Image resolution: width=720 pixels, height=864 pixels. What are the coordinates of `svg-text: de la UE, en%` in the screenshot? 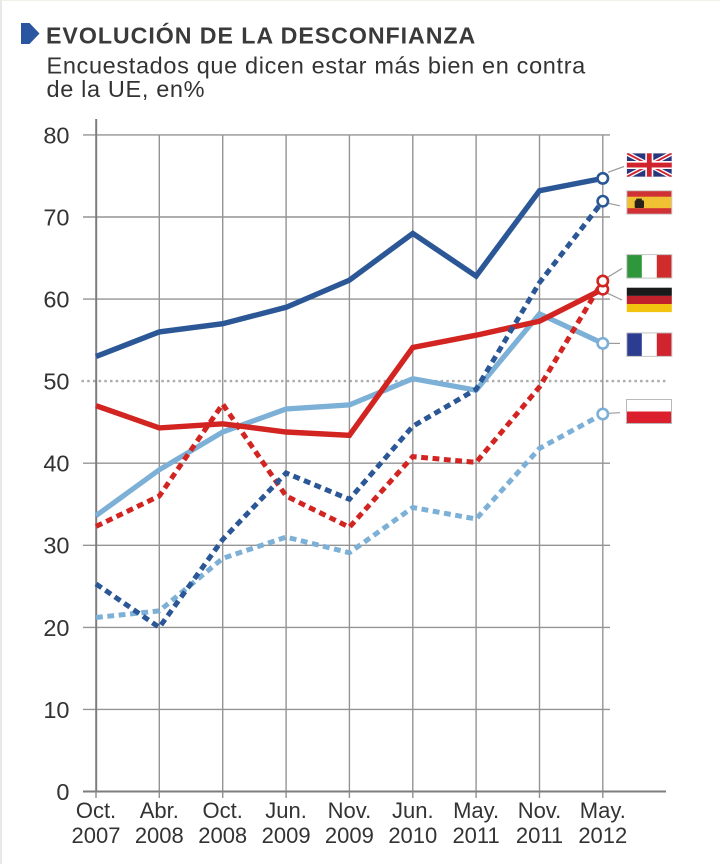 It's located at (126, 89).